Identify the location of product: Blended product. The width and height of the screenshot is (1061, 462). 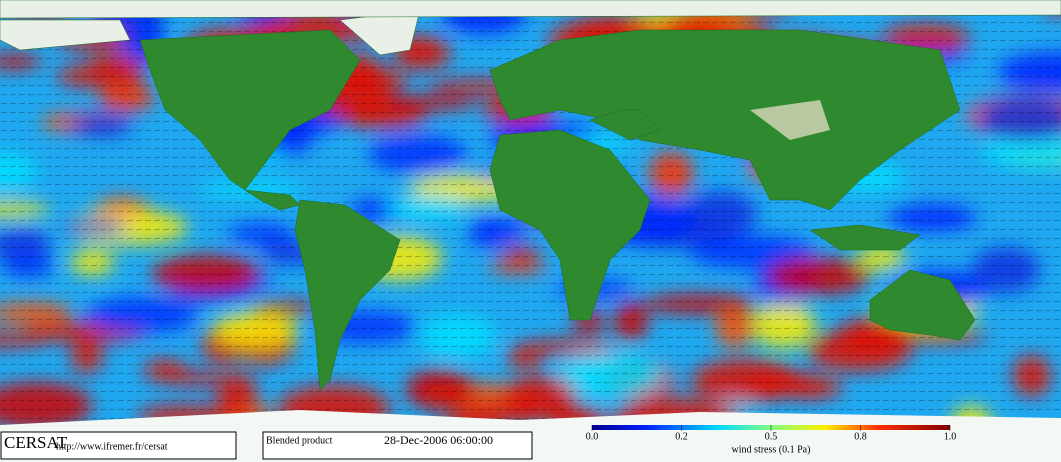
(299, 440).